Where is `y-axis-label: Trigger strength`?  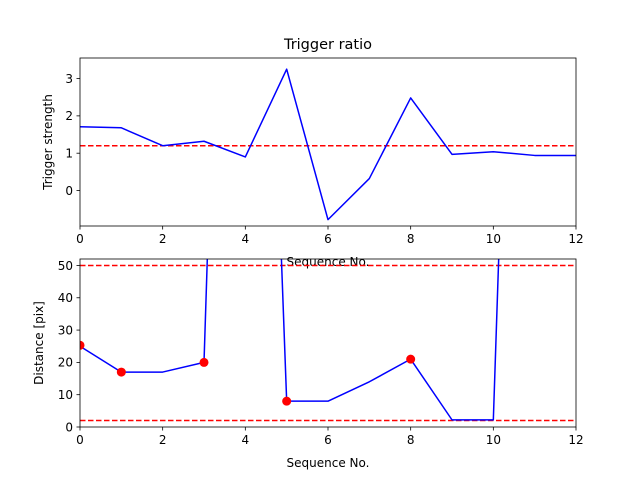
y-axis-label: Trigger strength is located at coordinates (48, 142).